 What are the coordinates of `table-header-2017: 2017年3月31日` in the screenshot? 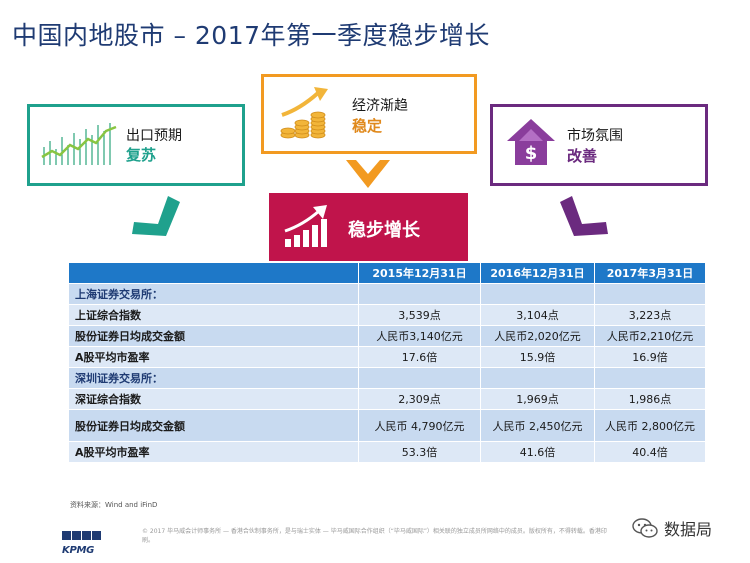 It's located at (650, 273).